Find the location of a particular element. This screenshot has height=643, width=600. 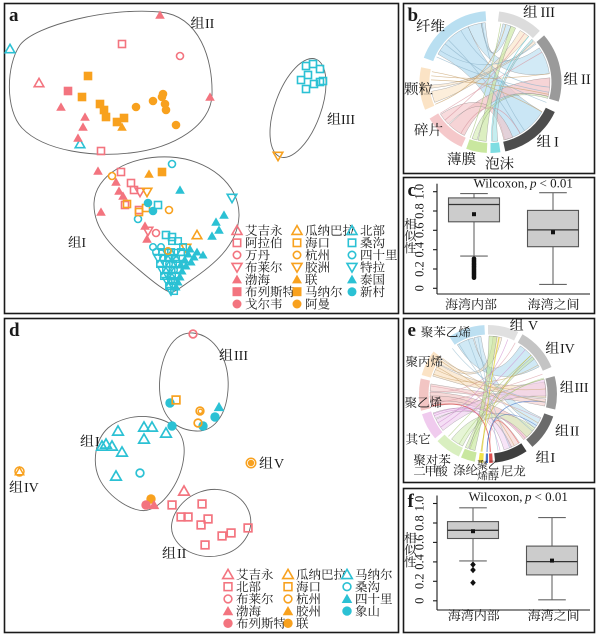

svg-text: f is located at coordinates (411, 501).